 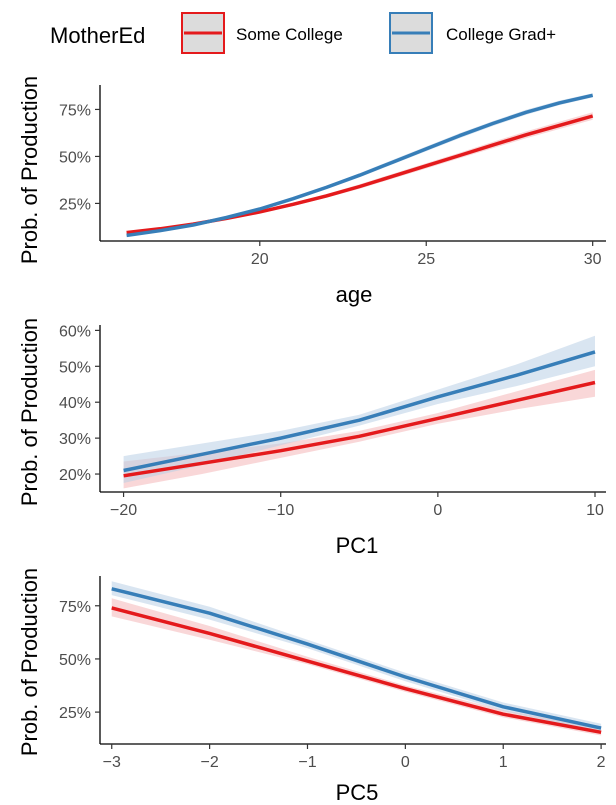 What do you see at coordinates (75, 439) in the screenshot?
I see `y-tick-label: 30%` at bounding box center [75, 439].